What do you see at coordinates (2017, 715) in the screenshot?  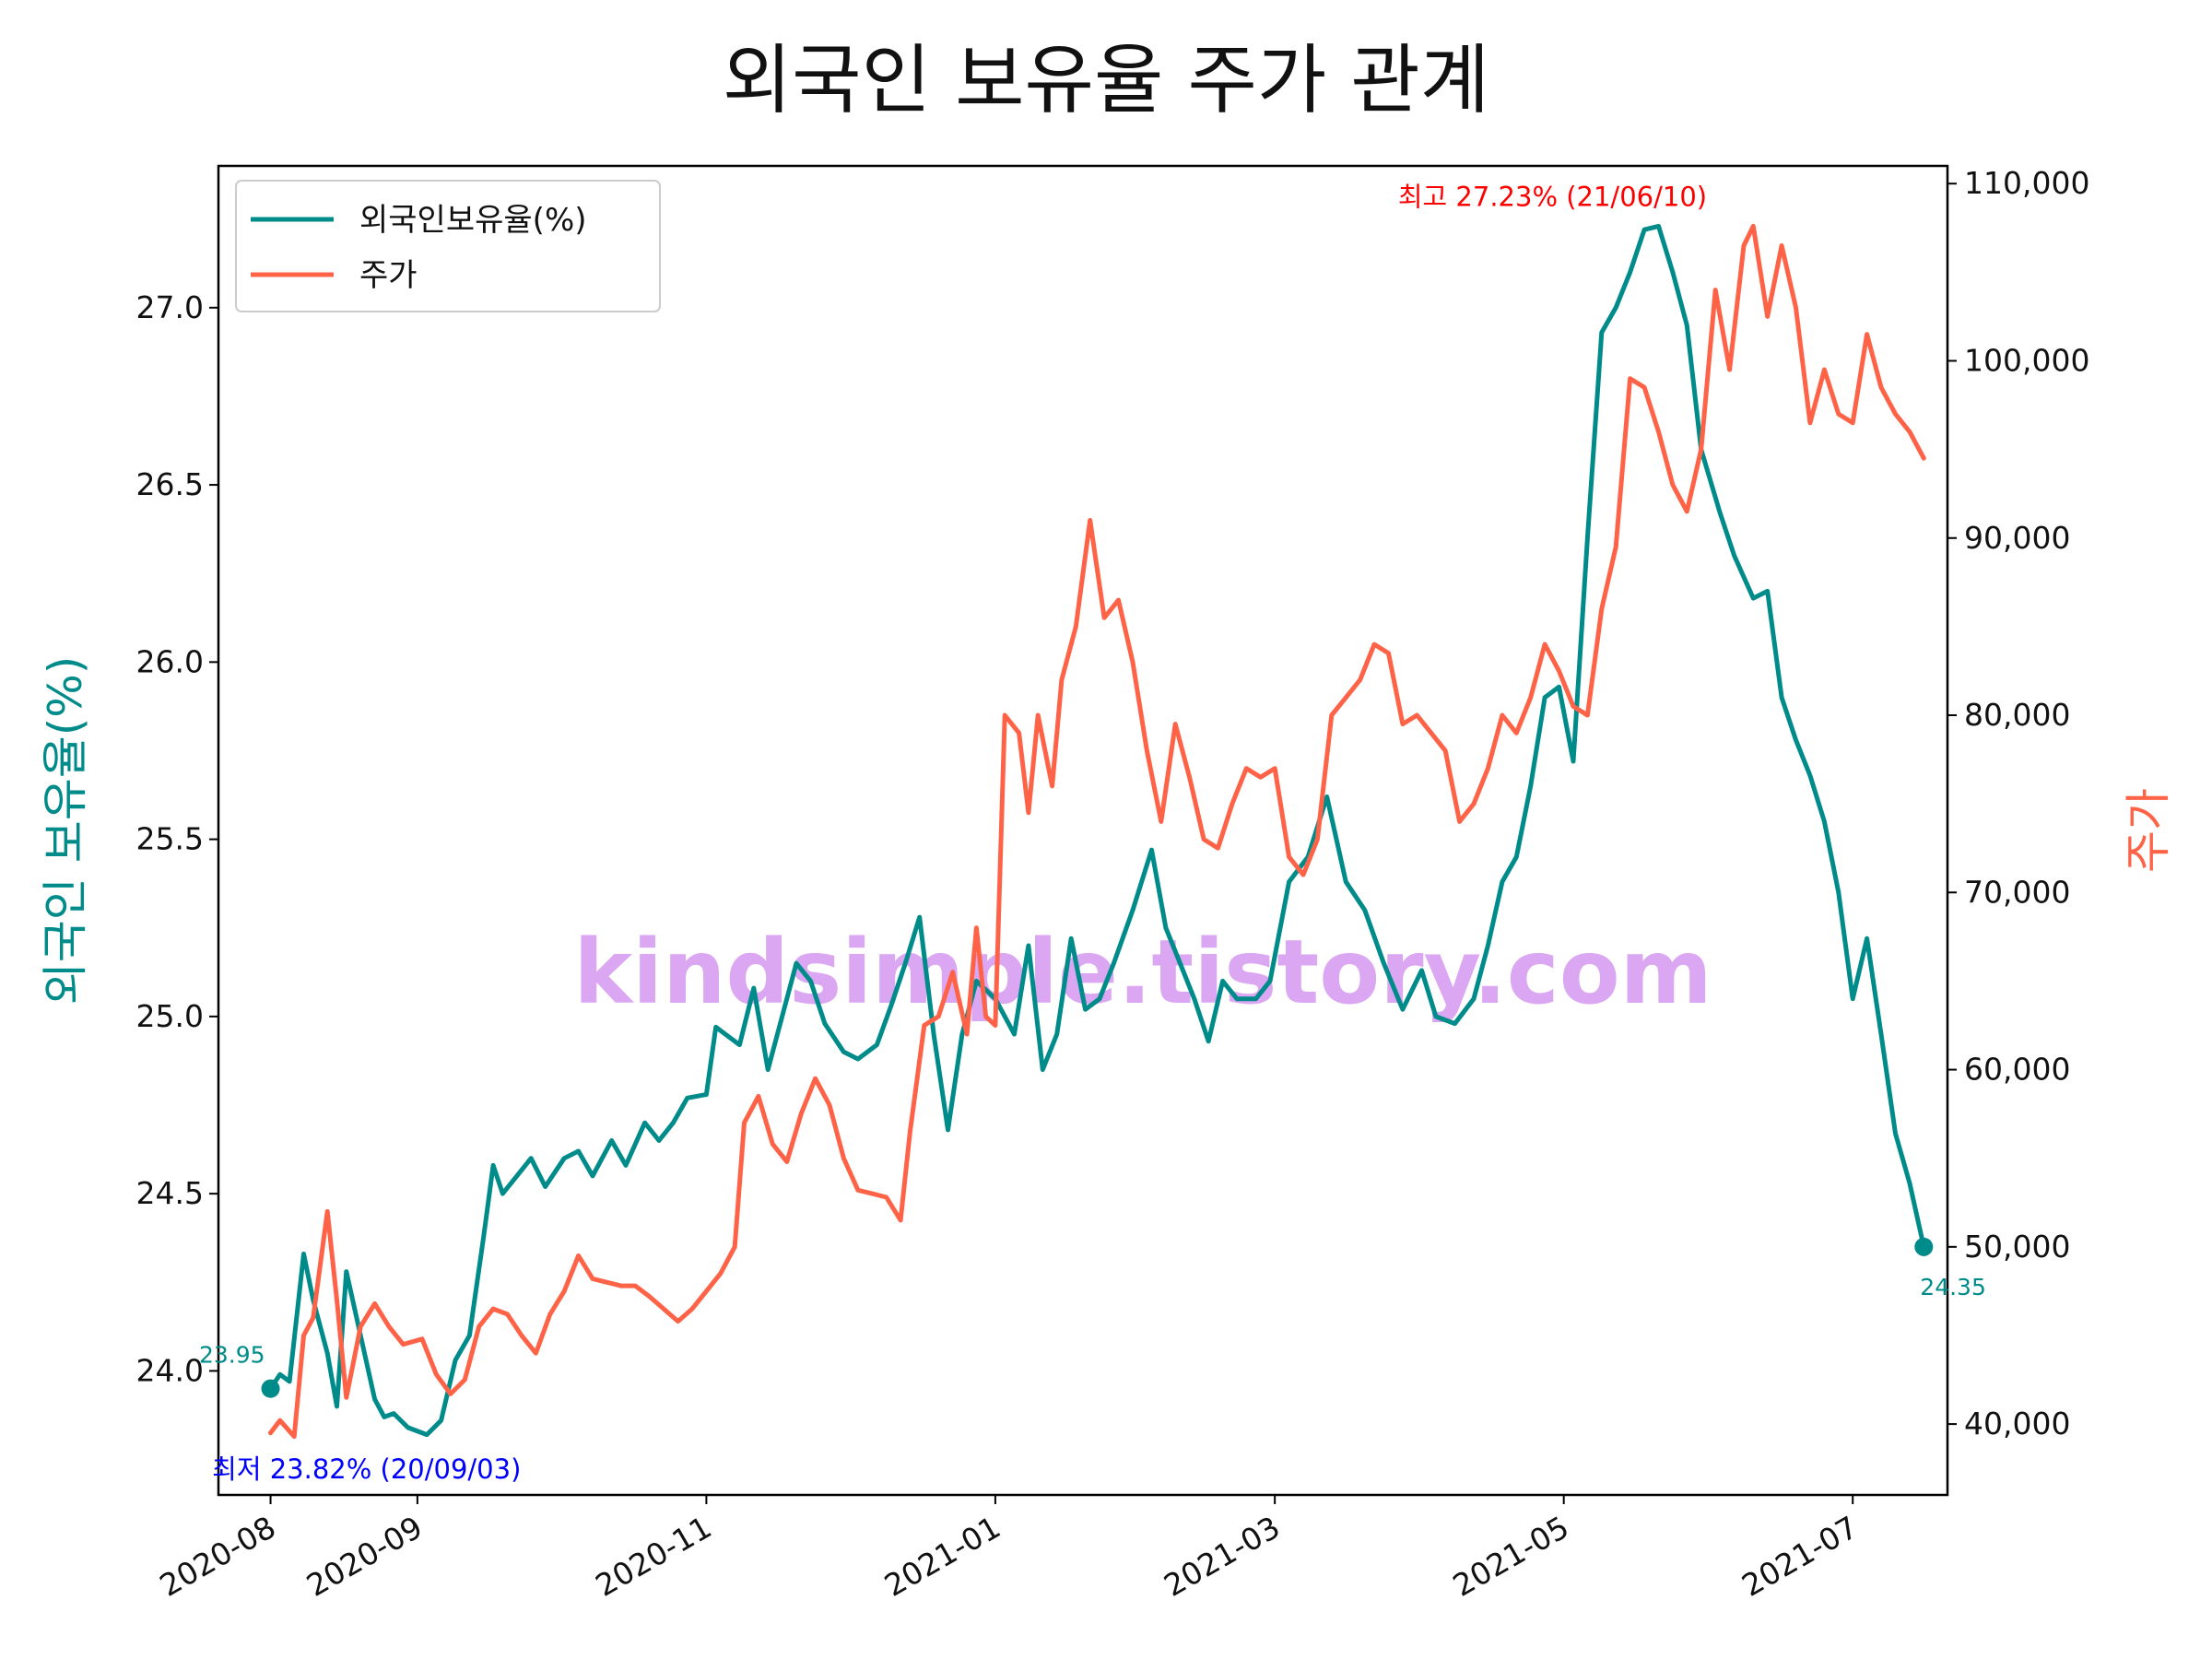 I see `right-y-tick-label: 80,000` at bounding box center [2017, 715].